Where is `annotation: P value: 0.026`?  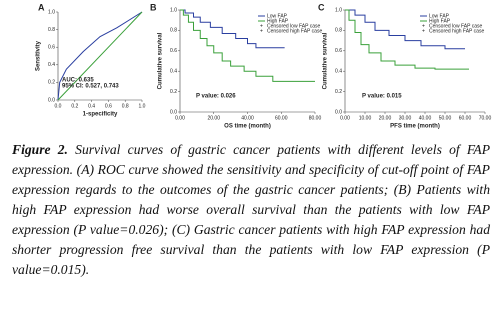 annotation: P value: 0.026 is located at coordinates (216, 97).